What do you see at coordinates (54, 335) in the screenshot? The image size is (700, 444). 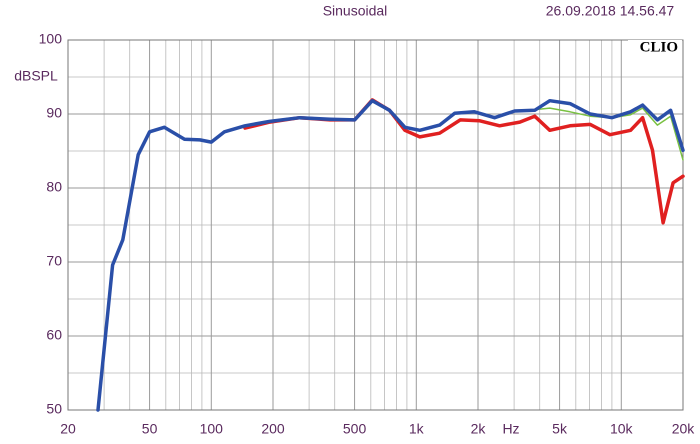 I see `y-tick-label: 60` at bounding box center [54, 335].